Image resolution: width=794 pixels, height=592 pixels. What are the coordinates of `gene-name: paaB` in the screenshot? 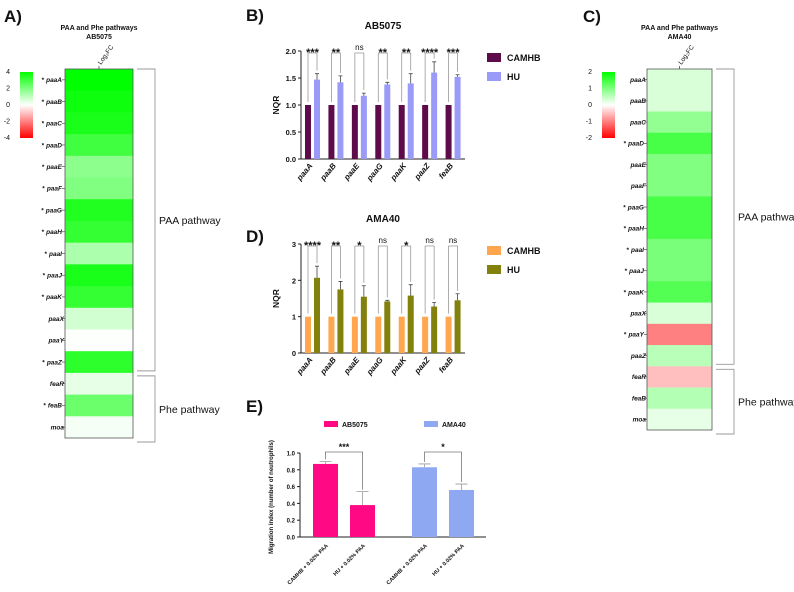 It's located at (637, 101).